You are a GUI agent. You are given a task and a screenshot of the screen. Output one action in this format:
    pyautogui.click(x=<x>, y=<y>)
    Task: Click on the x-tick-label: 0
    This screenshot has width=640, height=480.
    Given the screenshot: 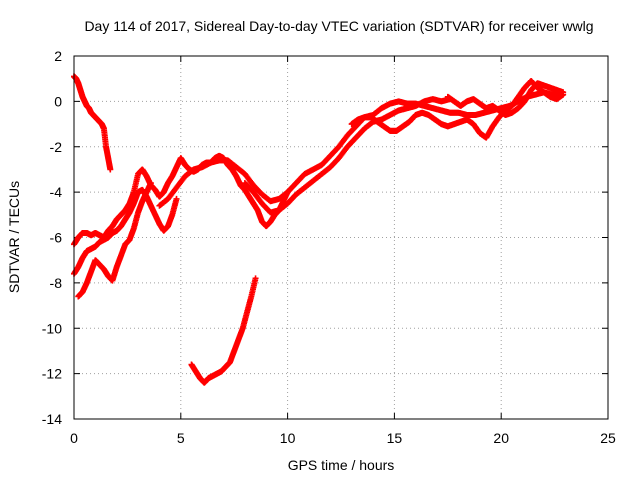 What is the action you would take?
    pyautogui.click(x=74, y=438)
    